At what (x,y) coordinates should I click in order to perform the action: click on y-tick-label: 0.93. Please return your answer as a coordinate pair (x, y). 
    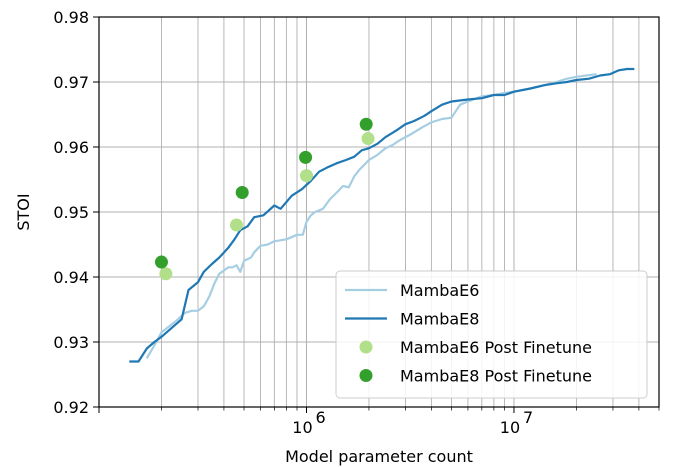
    Looking at the image, I should click on (71, 342).